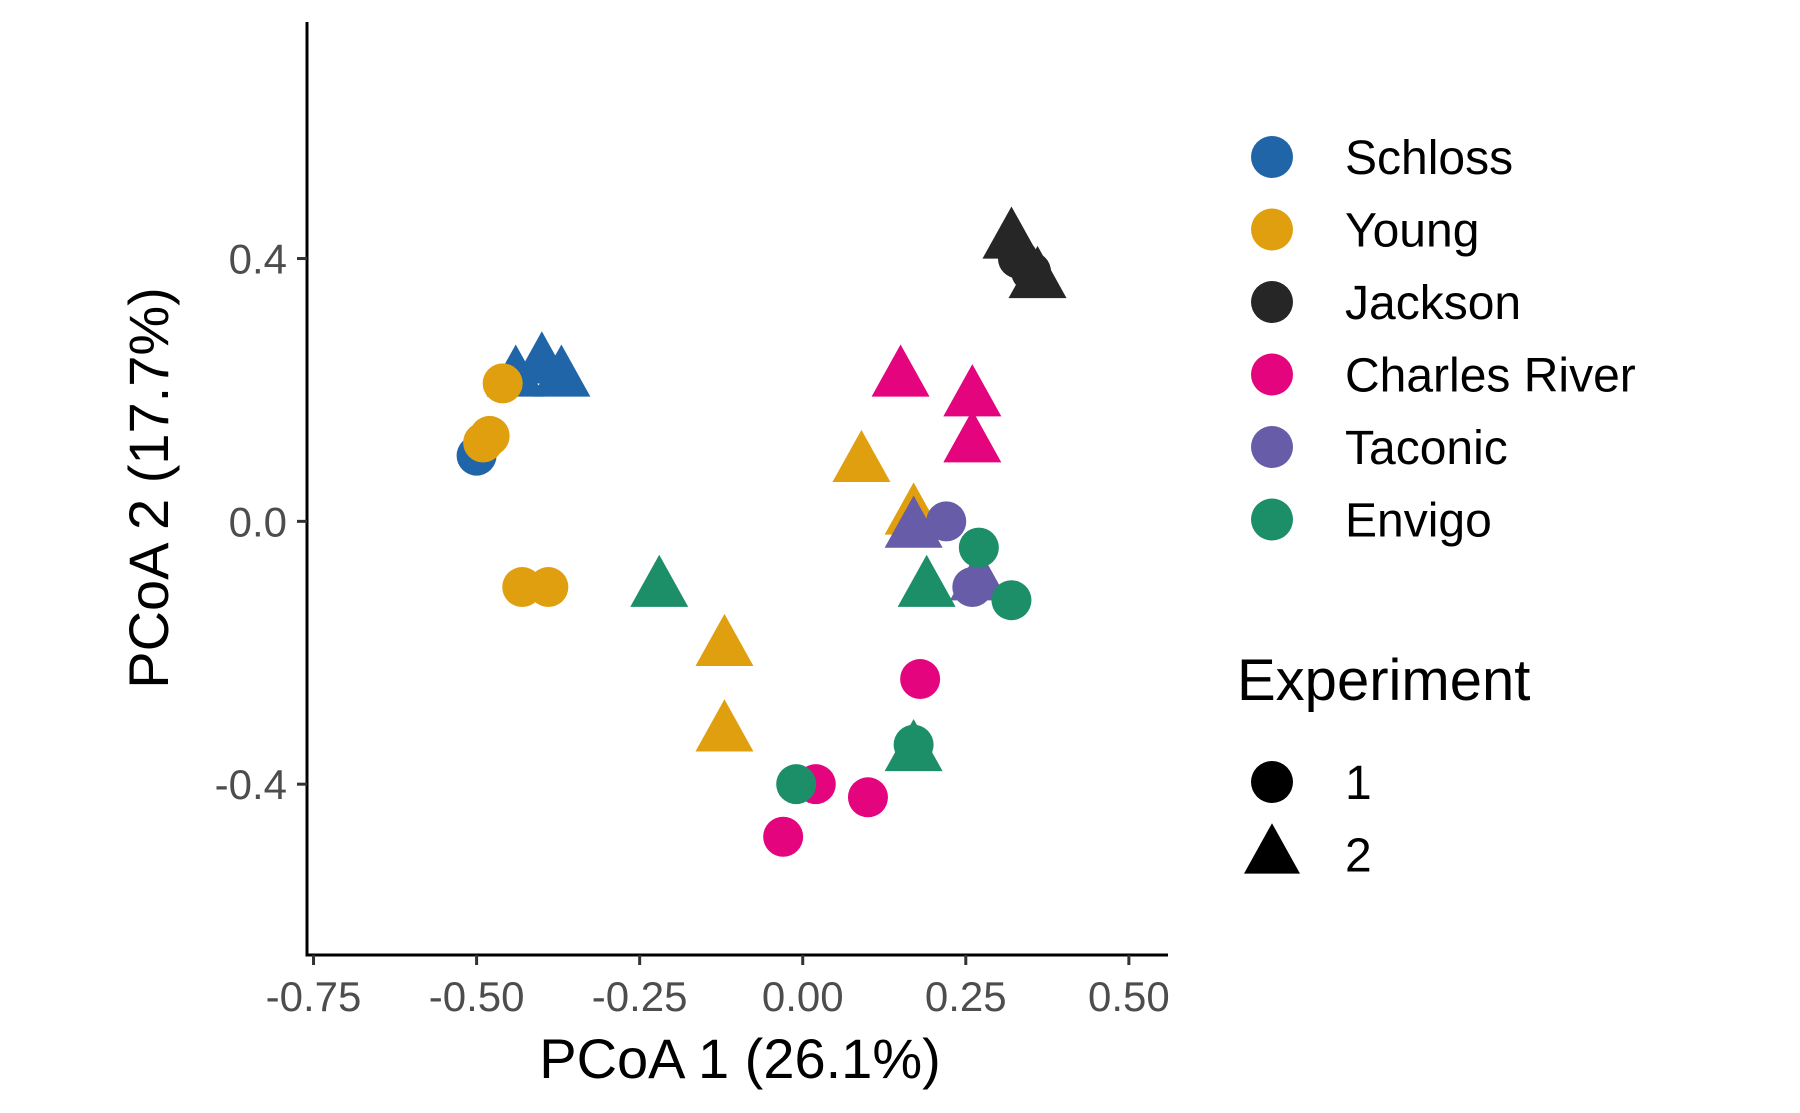 This screenshot has width=1800, height=1113. Describe the element at coordinates (966, 996) in the screenshot. I see `x-tick-label: 0.25` at that location.